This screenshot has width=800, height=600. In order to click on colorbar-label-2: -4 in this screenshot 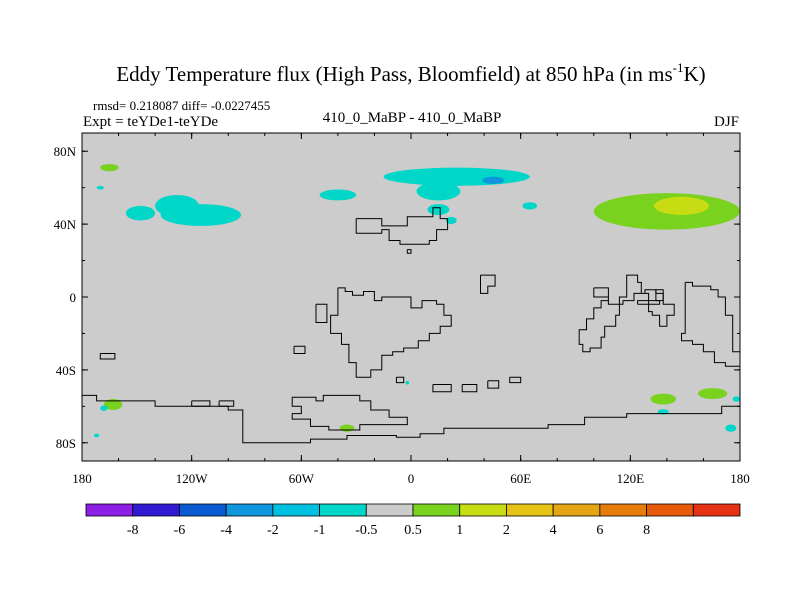, I will do `click(226, 530)`.